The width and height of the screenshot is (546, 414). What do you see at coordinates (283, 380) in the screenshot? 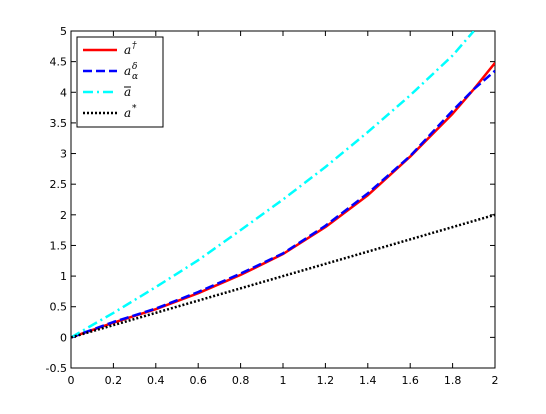
I see `x-tick-label: 1` at bounding box center [283, 380].